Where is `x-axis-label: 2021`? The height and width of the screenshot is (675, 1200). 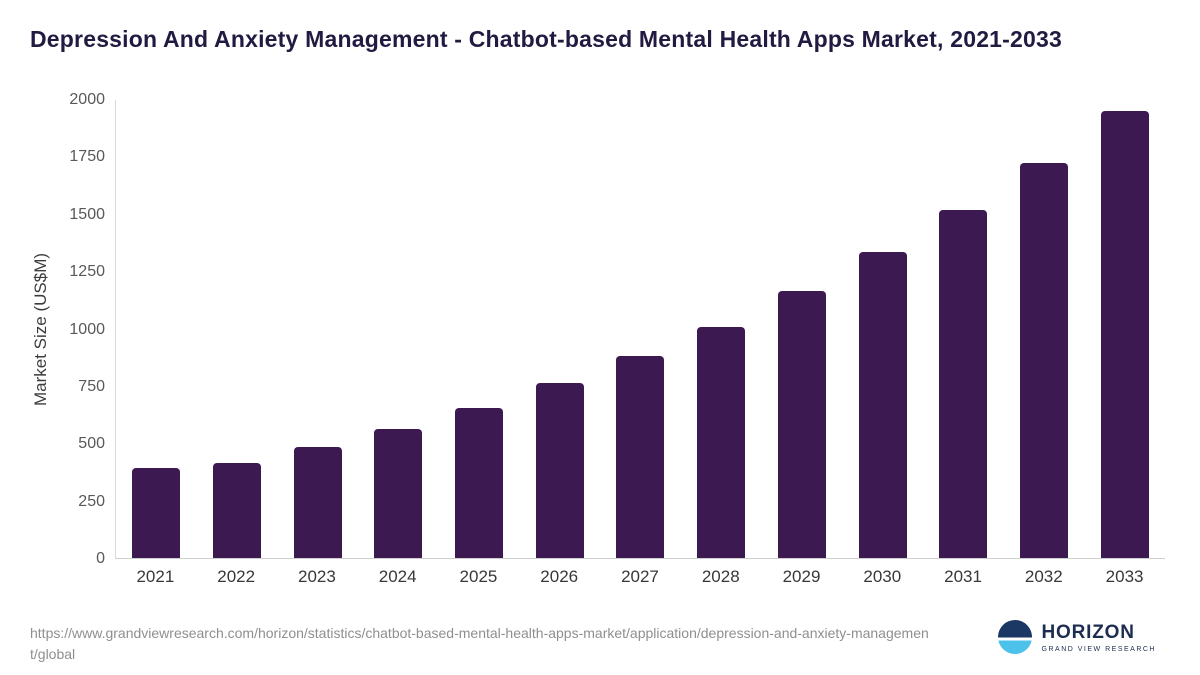 x-axis-label: 2021 is located at coordinates (155, 576).